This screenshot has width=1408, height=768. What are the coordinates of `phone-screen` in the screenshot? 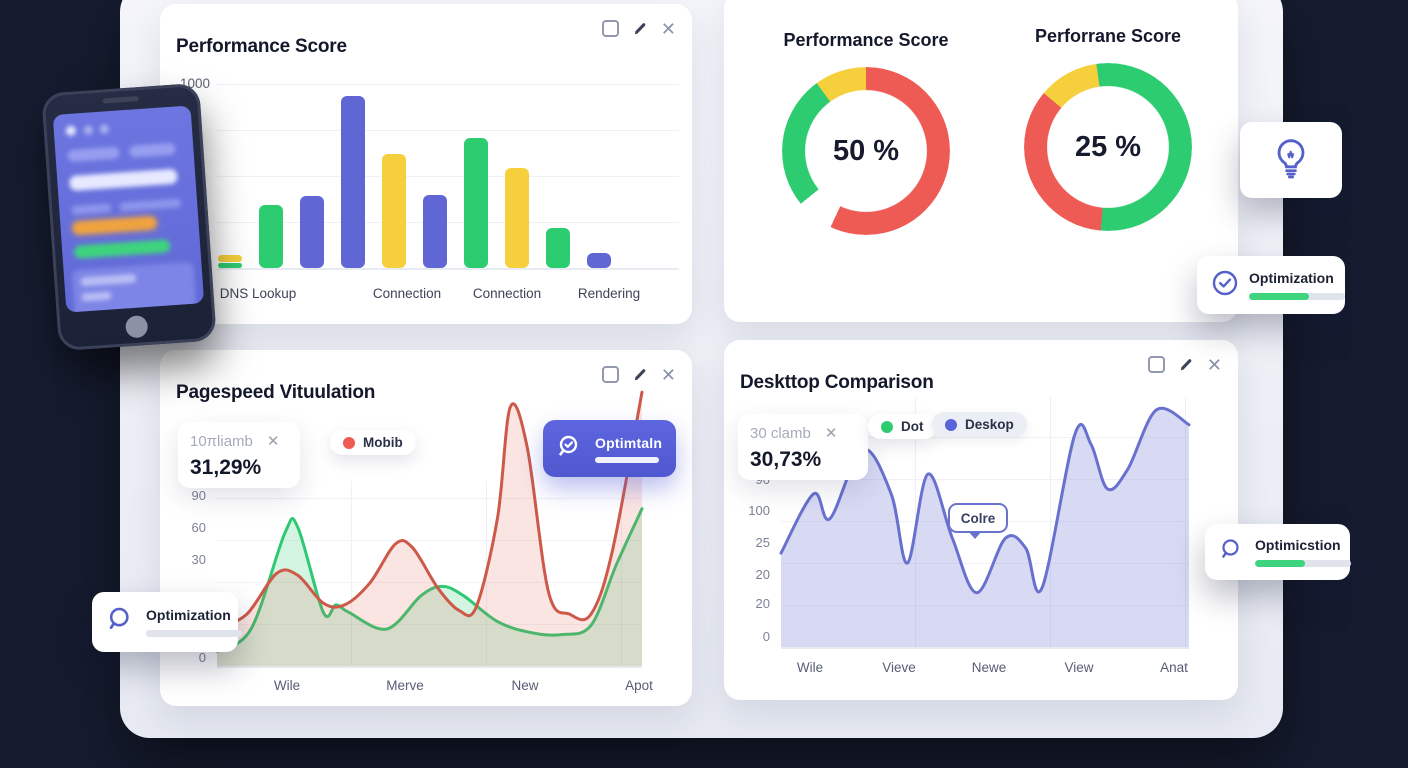 It's located at (128, 209).